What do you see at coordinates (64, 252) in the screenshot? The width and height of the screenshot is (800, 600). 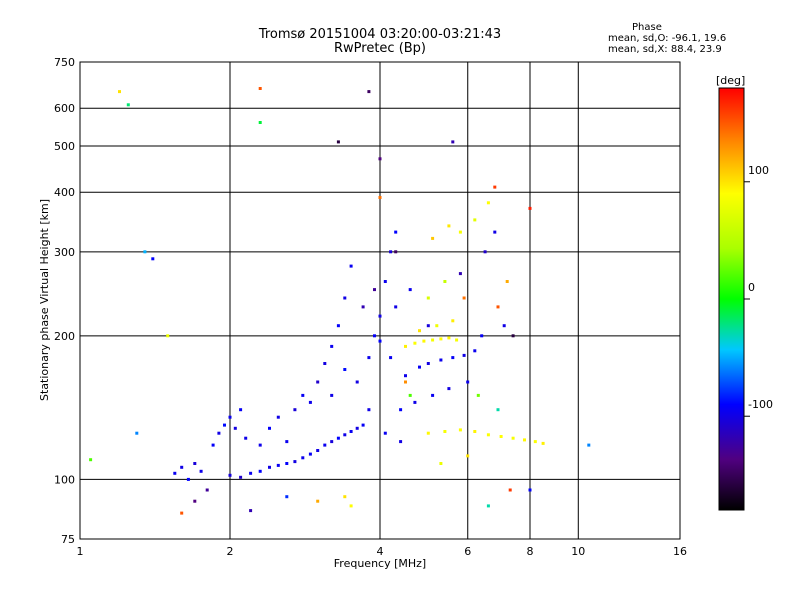 I see `y-tick-label: 300` at bounding box center [64, 252].